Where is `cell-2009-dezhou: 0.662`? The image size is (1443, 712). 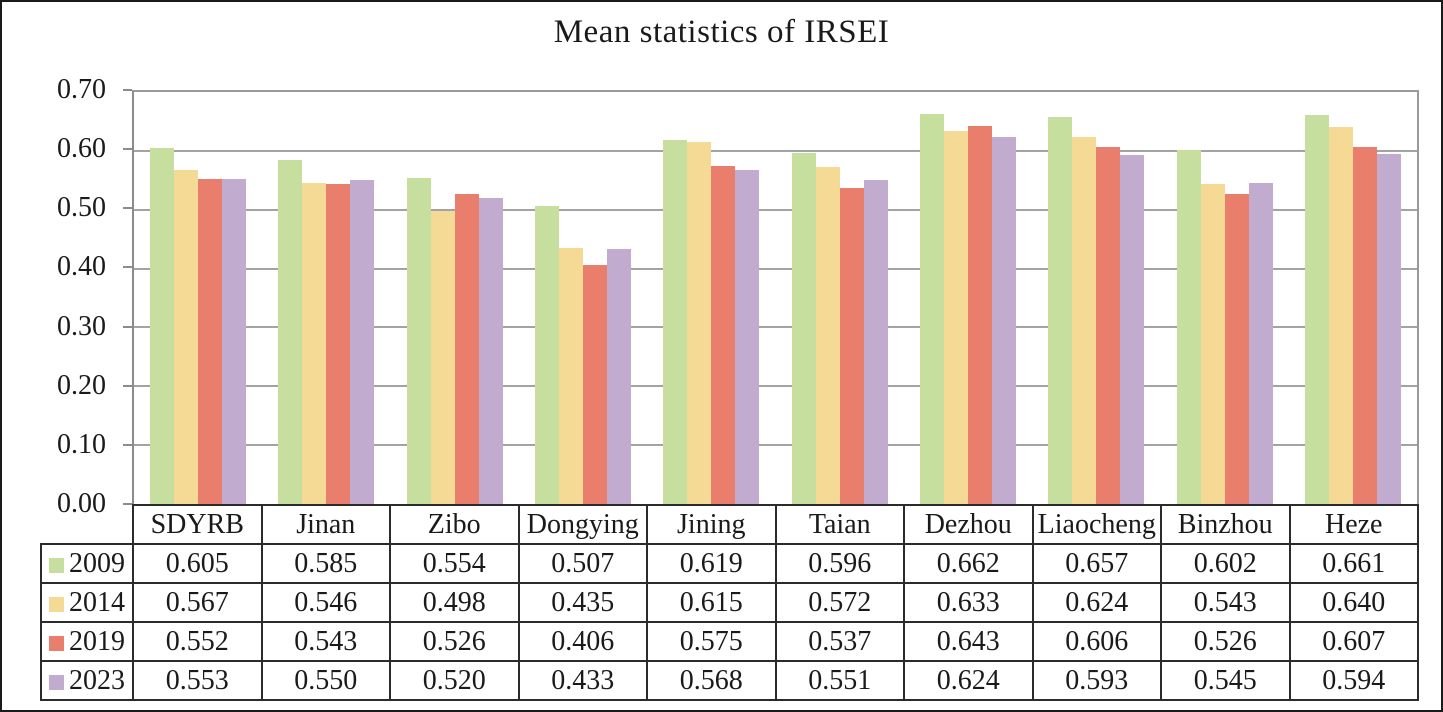
cell-2009-dezhou: 0.662 is located at coordinates (968, 563).